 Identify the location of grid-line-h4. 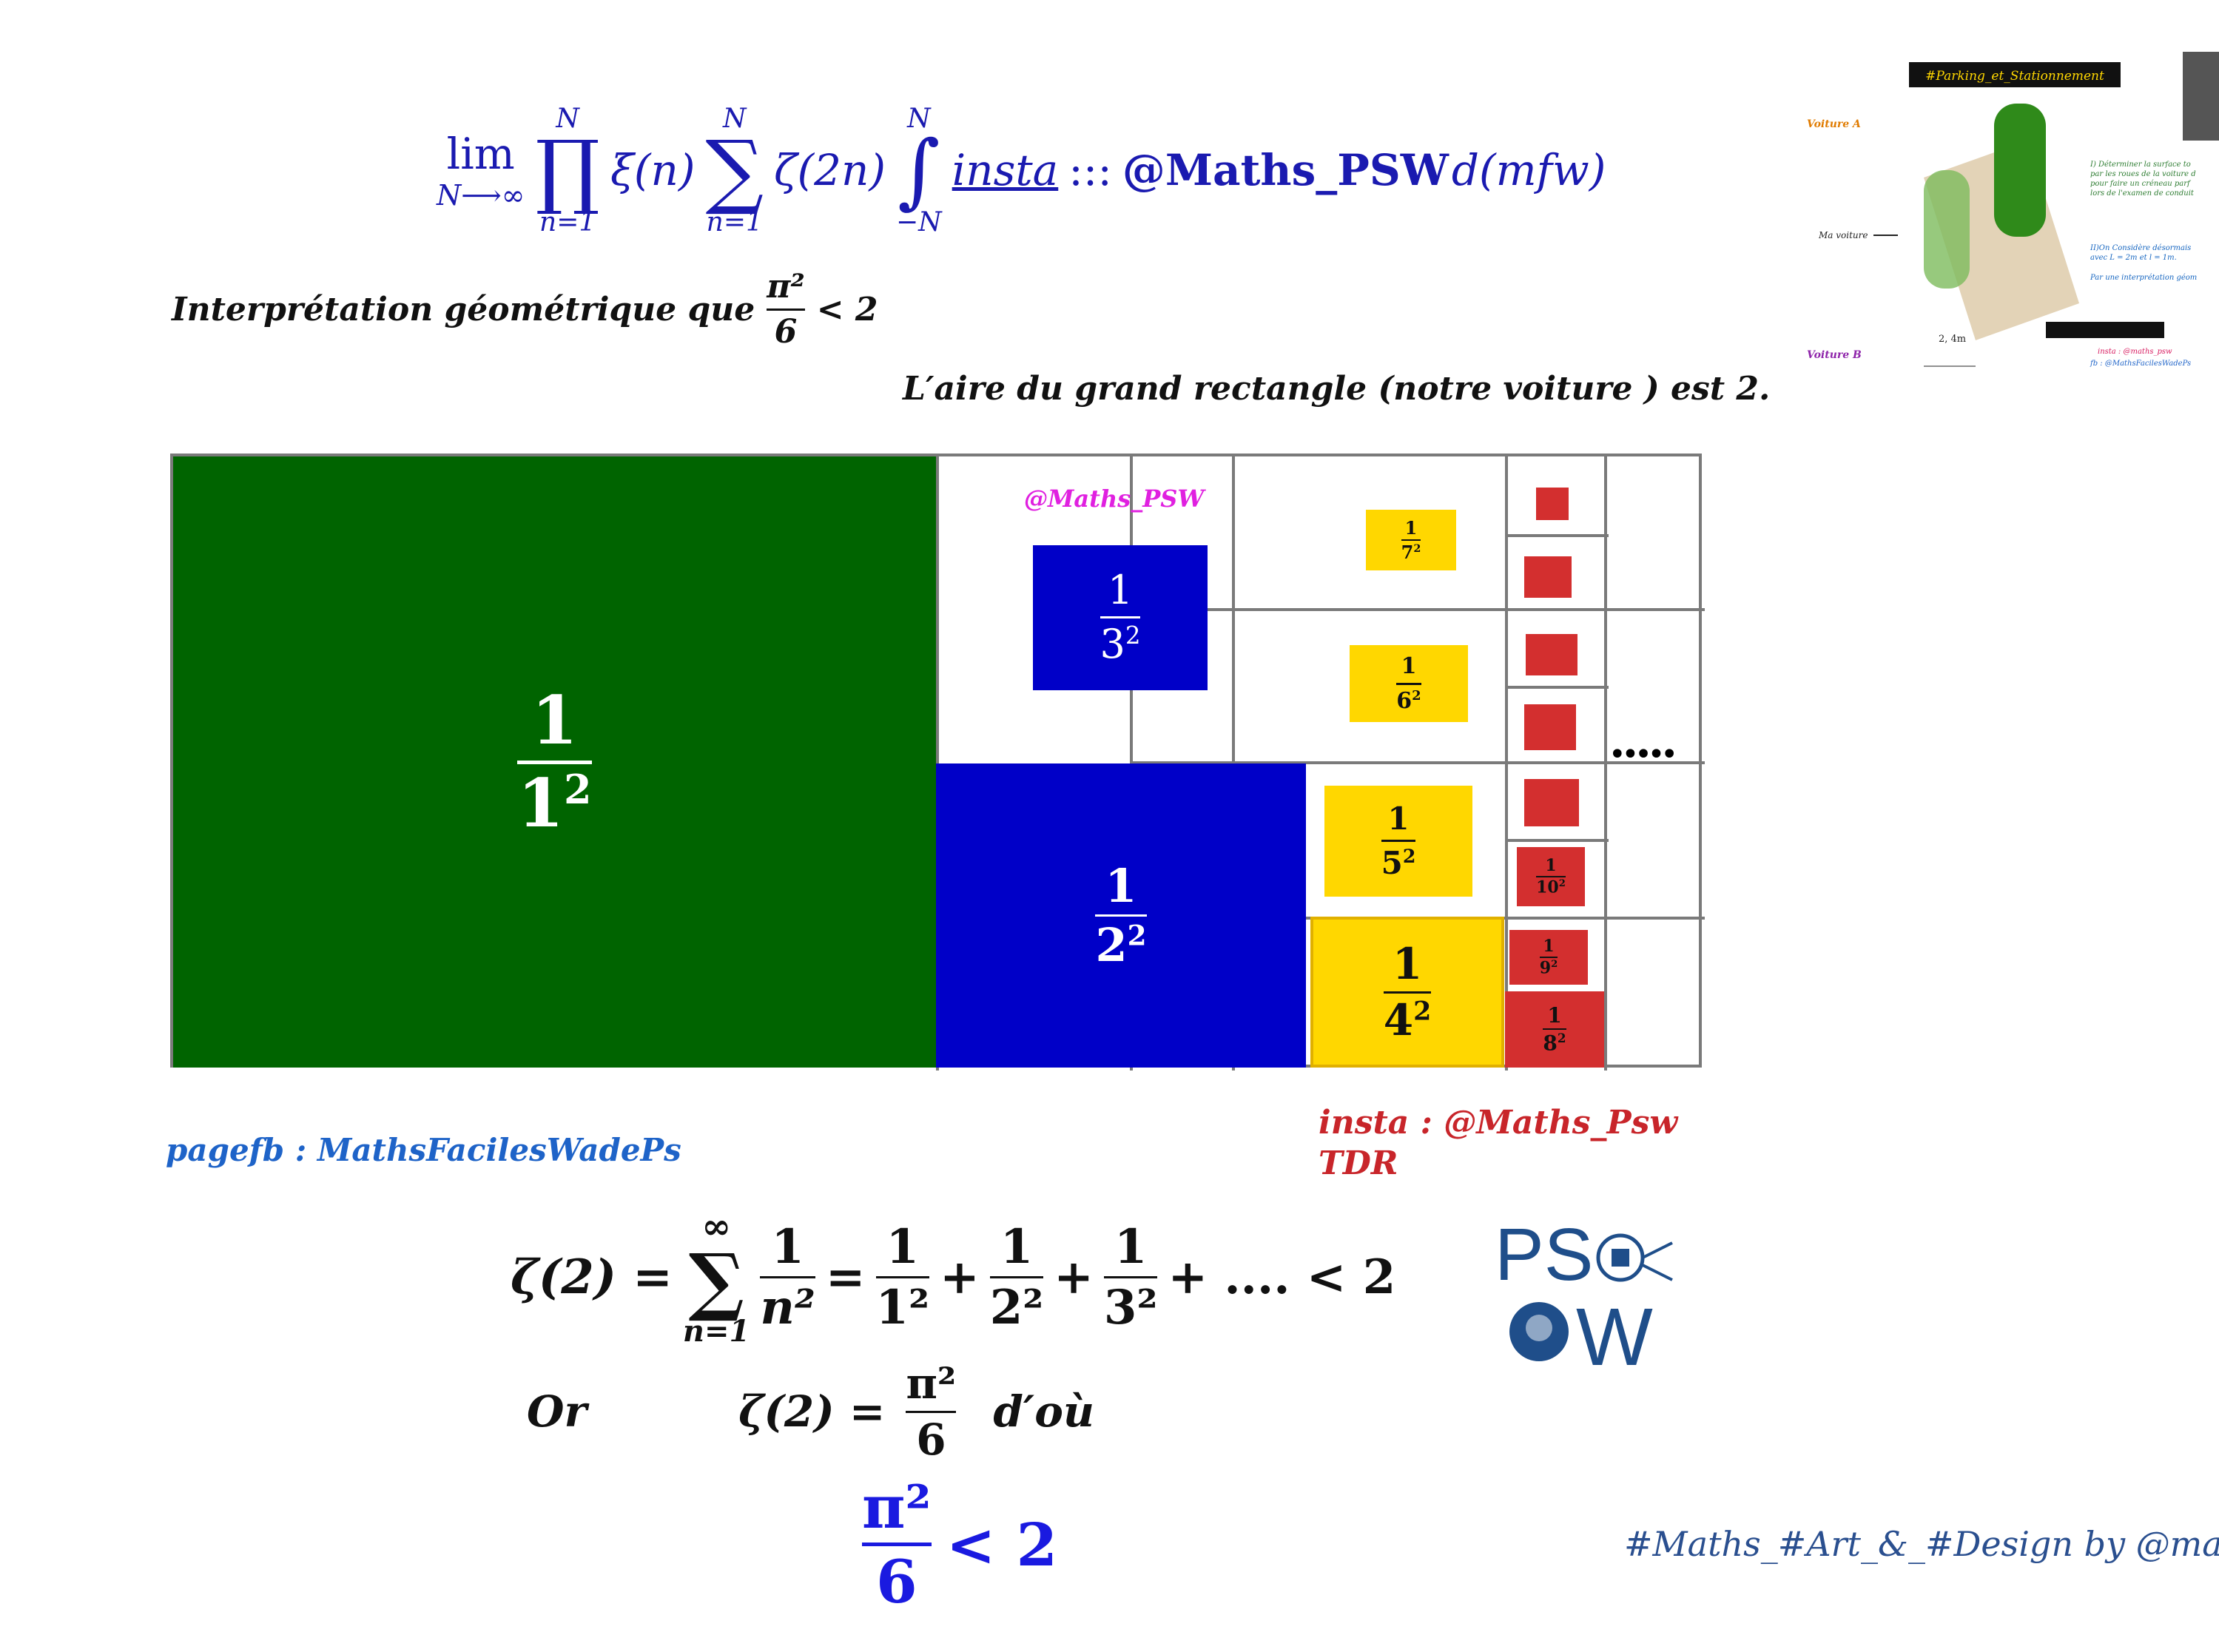
(1557, 535).